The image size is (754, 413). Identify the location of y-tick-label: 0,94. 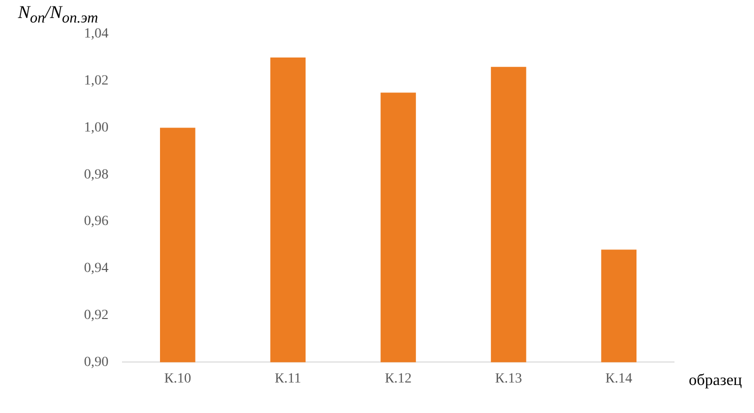
(96, 268).